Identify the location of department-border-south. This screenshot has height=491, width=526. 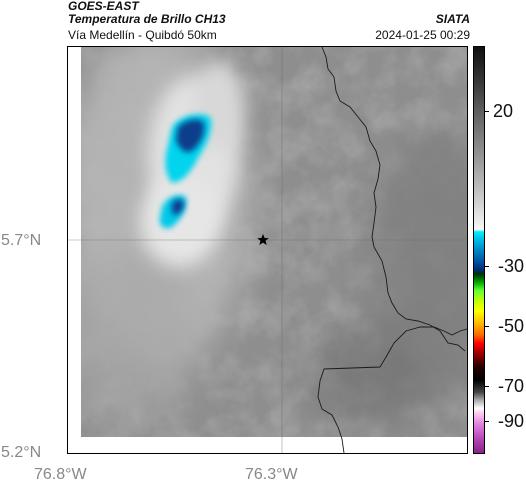
(392, 389).